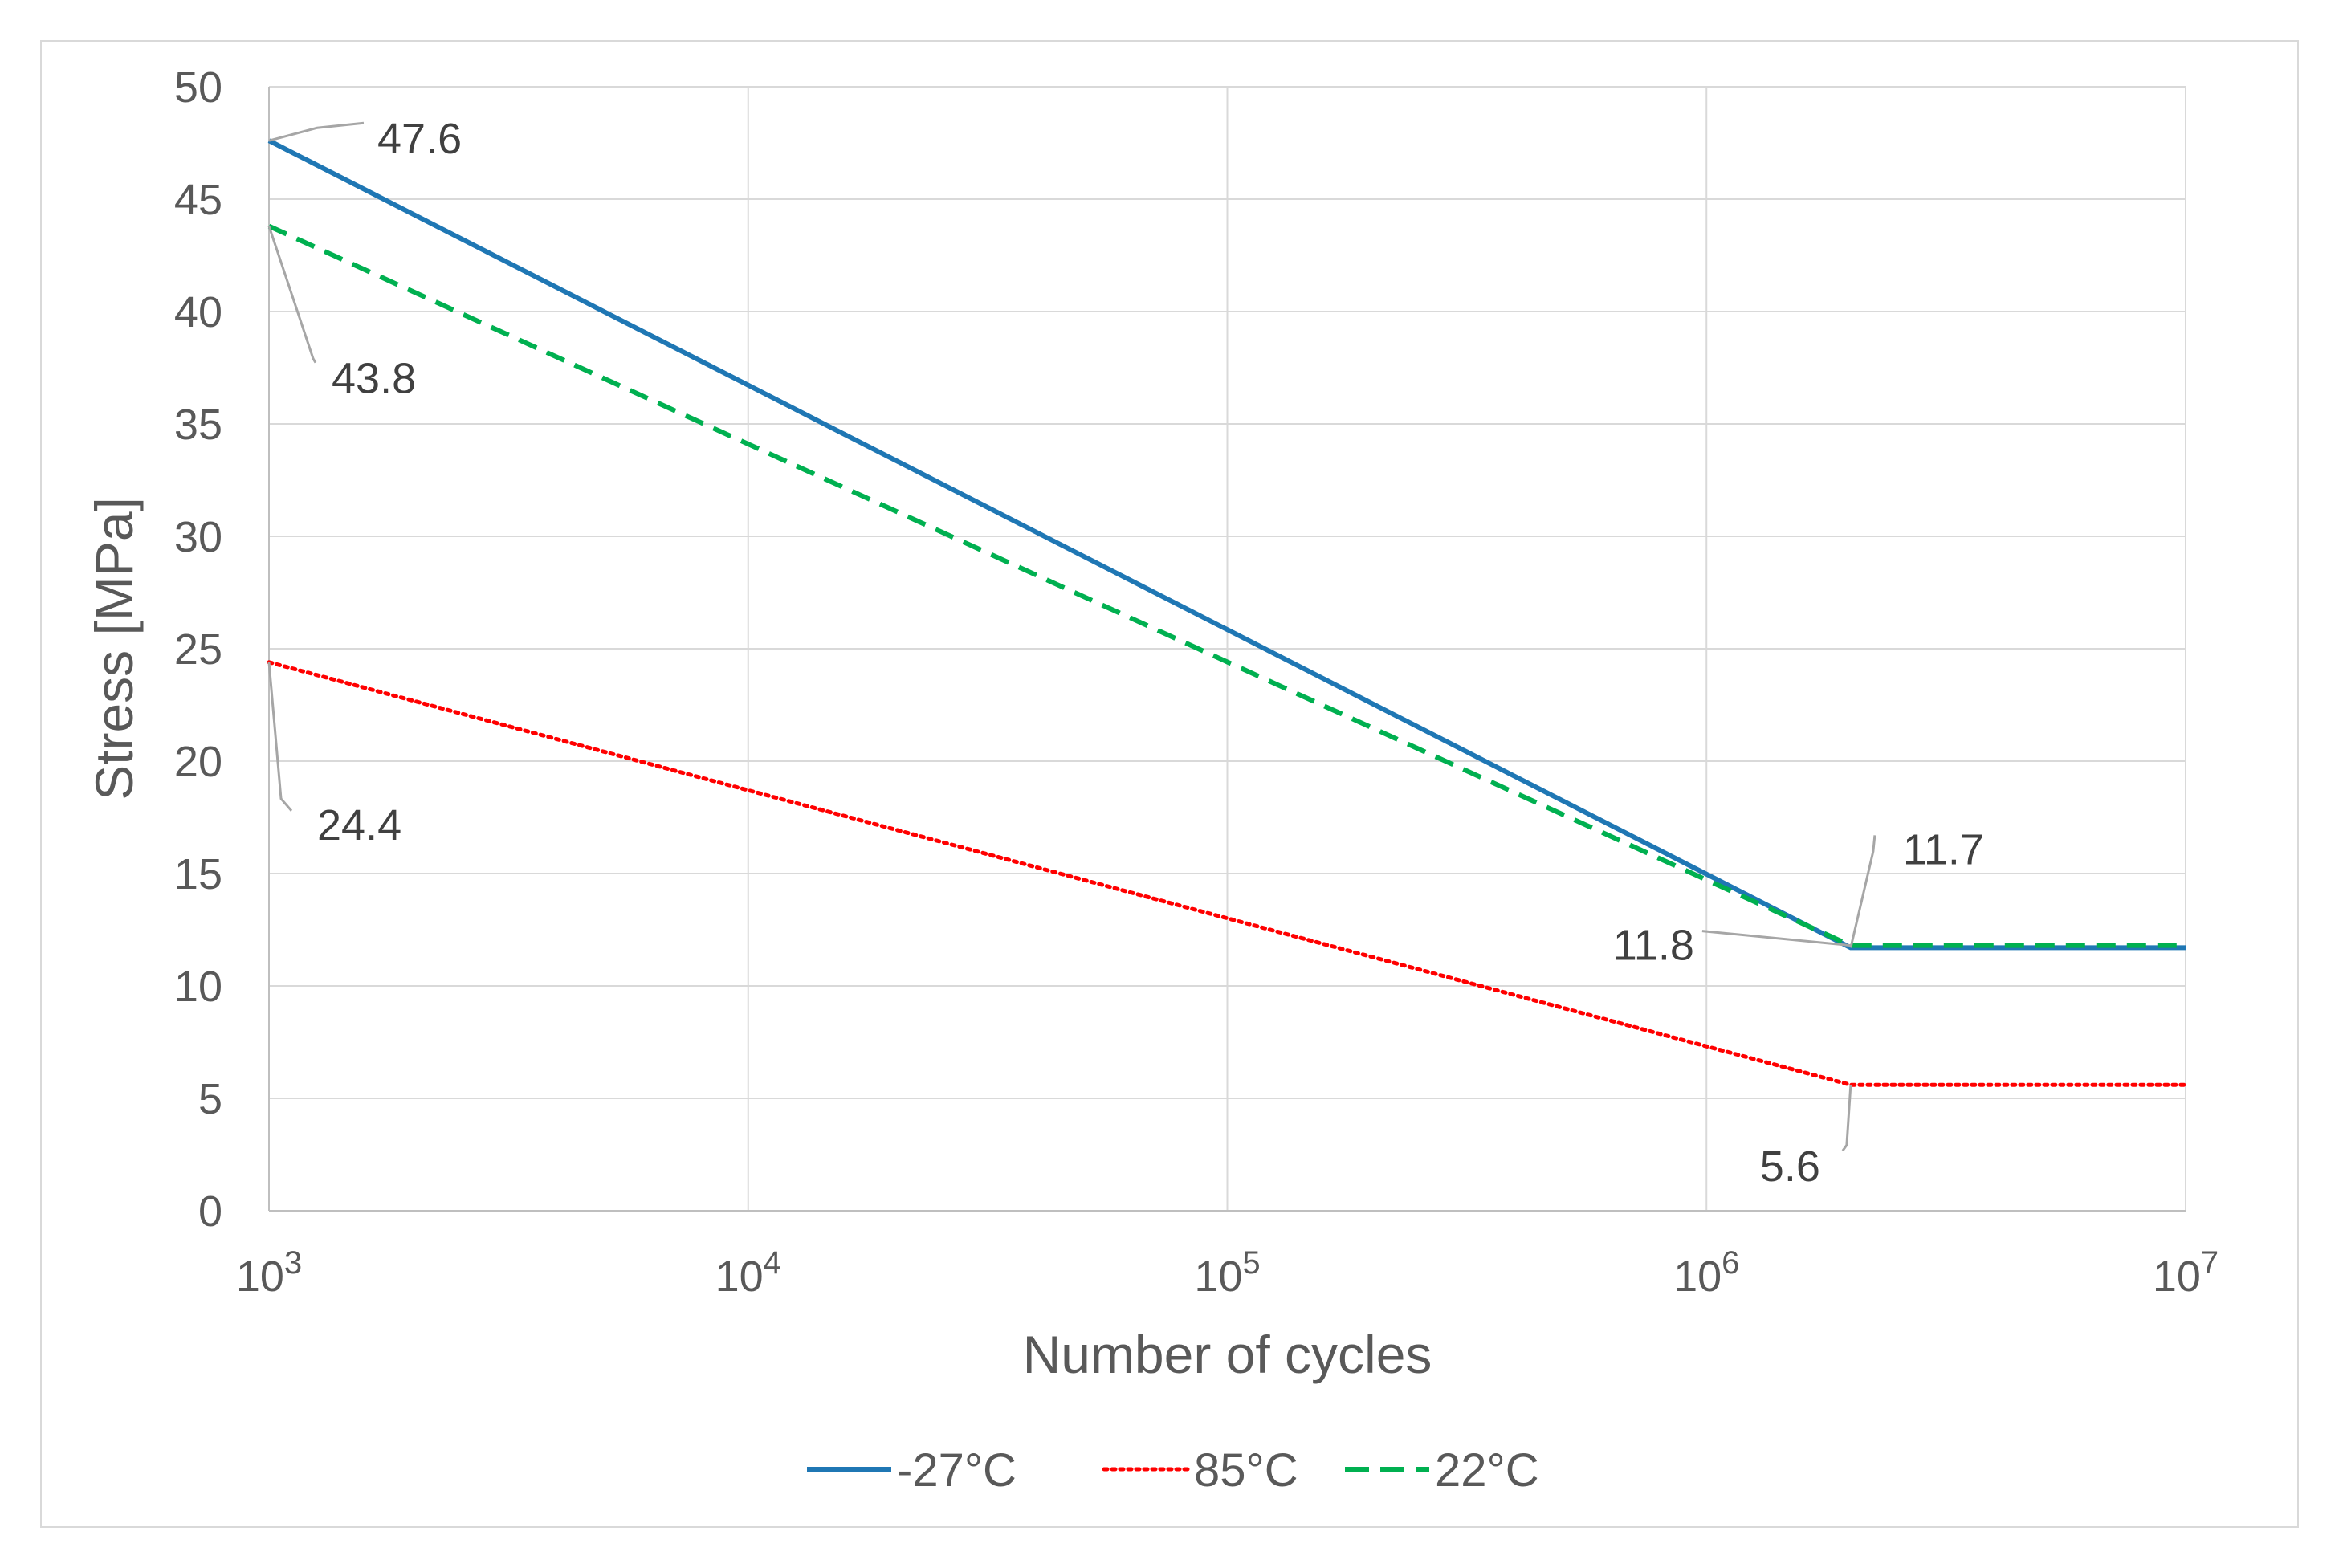 The image size is (2339, 1568). Describe the element at coordinates (1706, 1273) in the screenshot. I see `x-tick-label: 10⁶` at that location.